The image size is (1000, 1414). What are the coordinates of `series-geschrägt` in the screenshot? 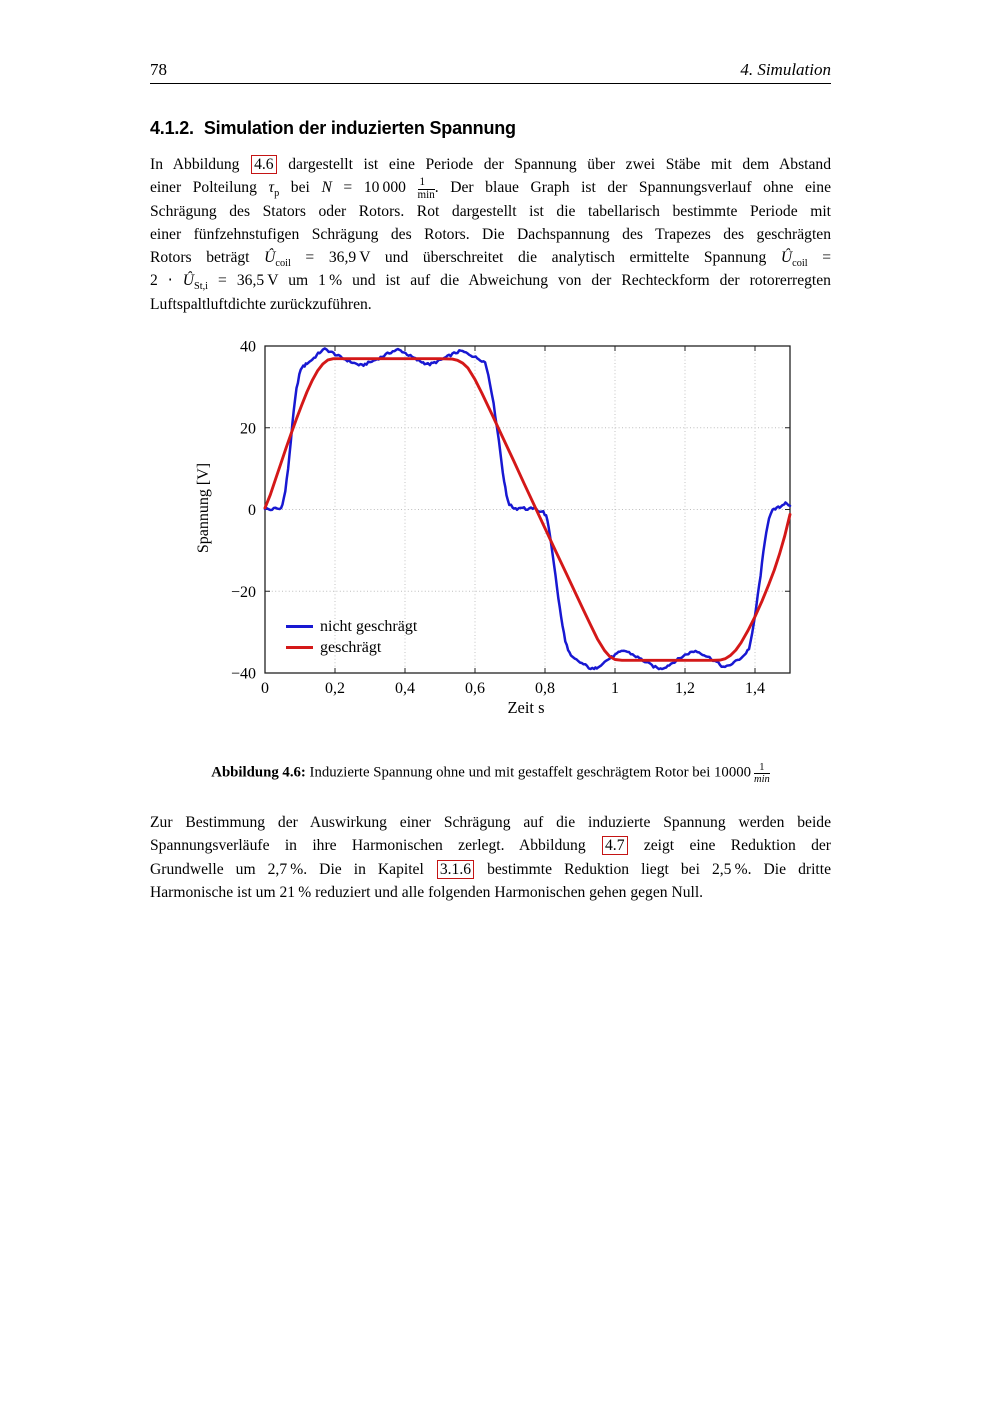 It's located at (527, 509).